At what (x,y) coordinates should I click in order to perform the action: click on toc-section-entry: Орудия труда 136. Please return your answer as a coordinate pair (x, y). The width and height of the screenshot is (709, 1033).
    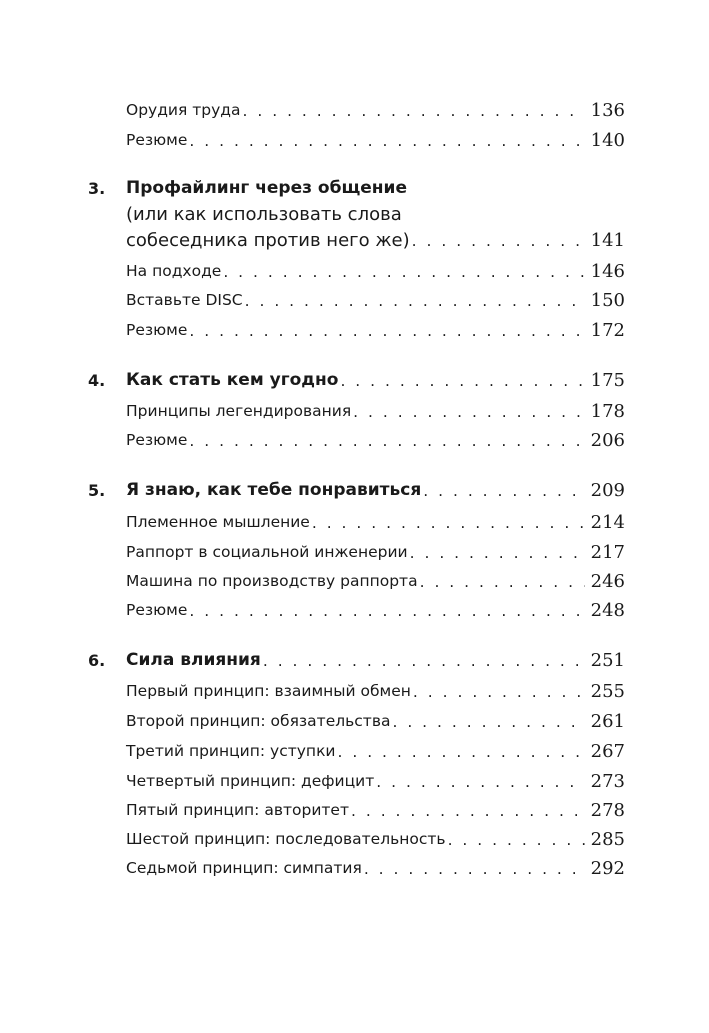
    Looking at the image, I should click on (356, 110).